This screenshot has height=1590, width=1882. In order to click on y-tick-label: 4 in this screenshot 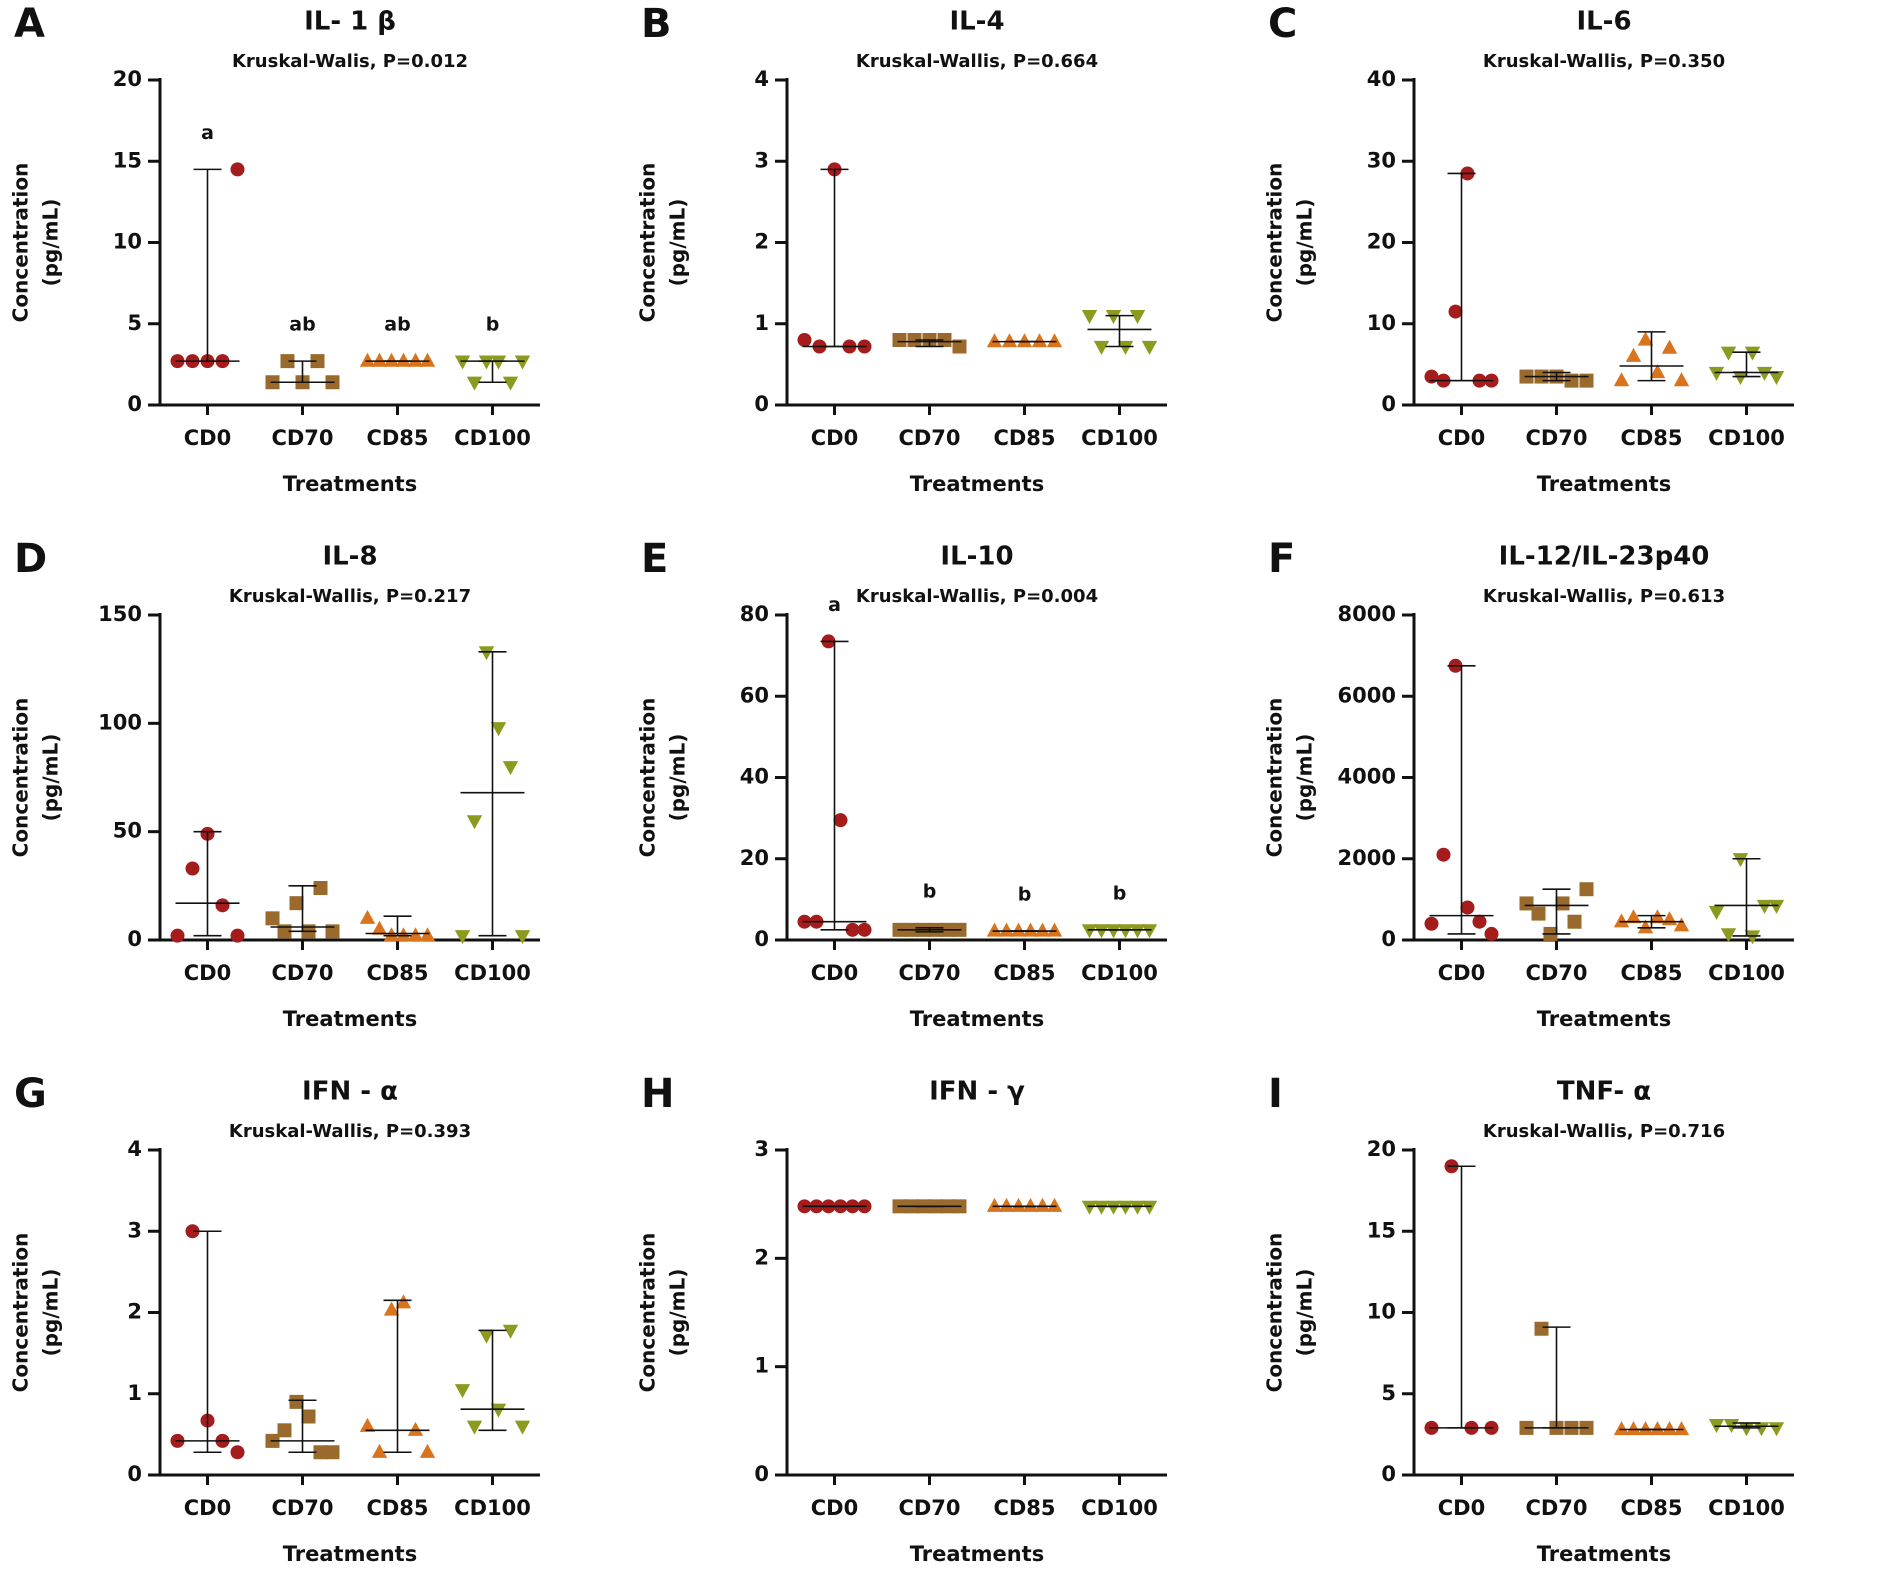, I will do `click(134, 1149)`.